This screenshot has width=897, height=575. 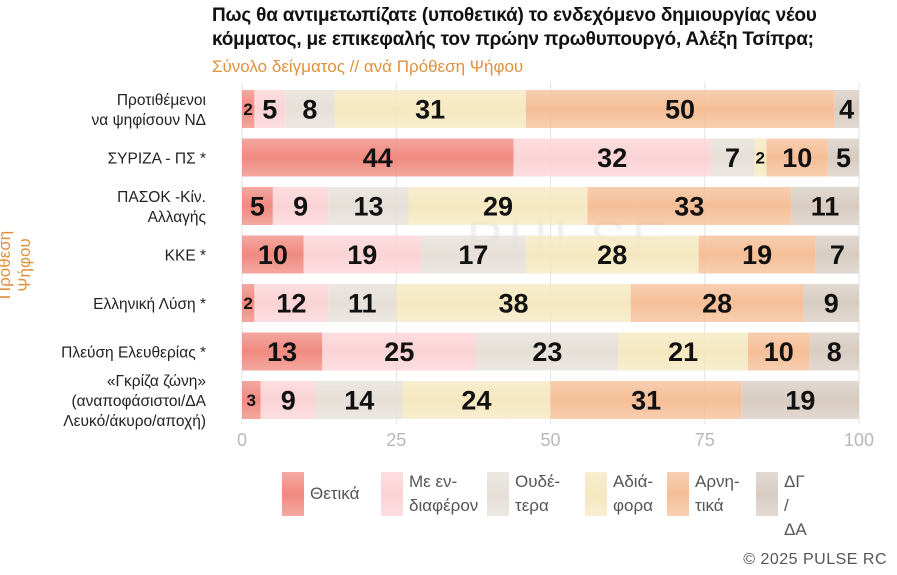 I want to click on category-label: Πλεύση Ελευθερίας *, so click(x=133, y=353).